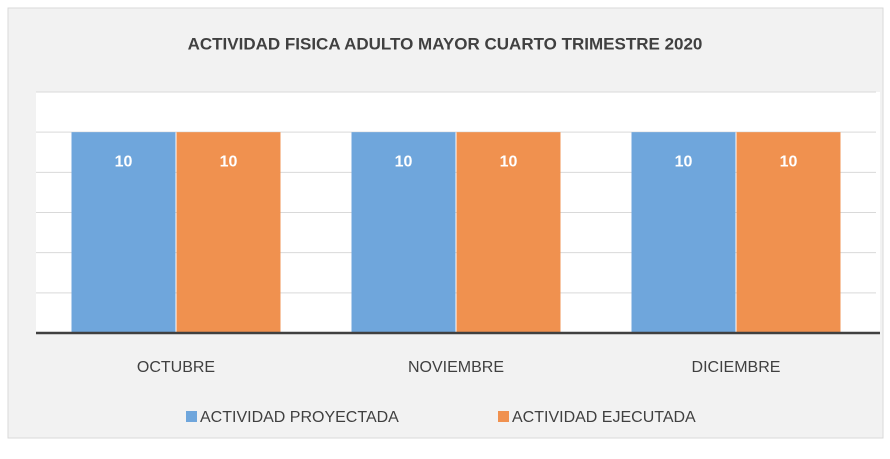 This screenshot has width=890, height=459. What do you see at coordinates (736, 367) in the screenshot?
I see `x-tick-label: DICIEMBRE` at bounding box center [736, 367].